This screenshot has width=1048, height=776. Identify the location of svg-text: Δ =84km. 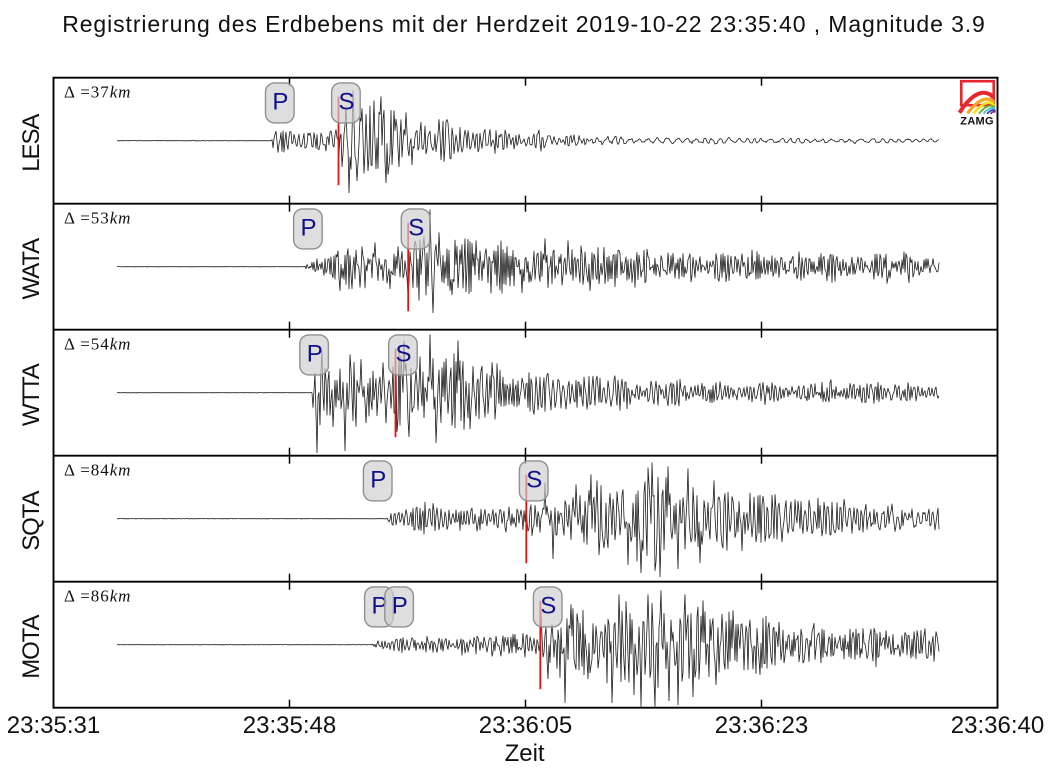
(97, 470).